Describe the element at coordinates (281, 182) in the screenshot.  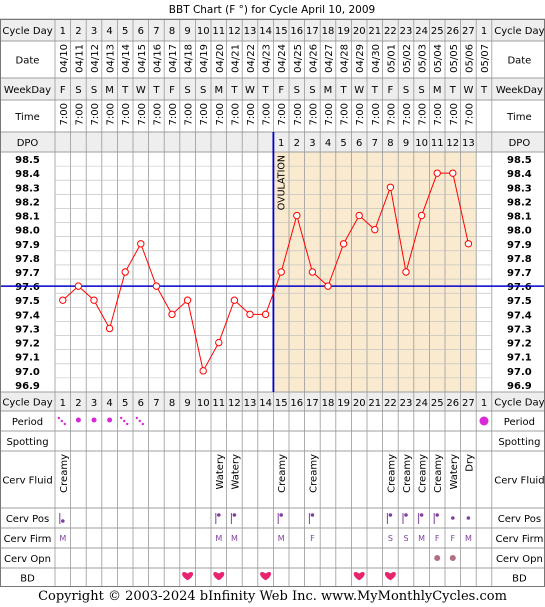
I see `ovulation-label: OVULATION` at that location.